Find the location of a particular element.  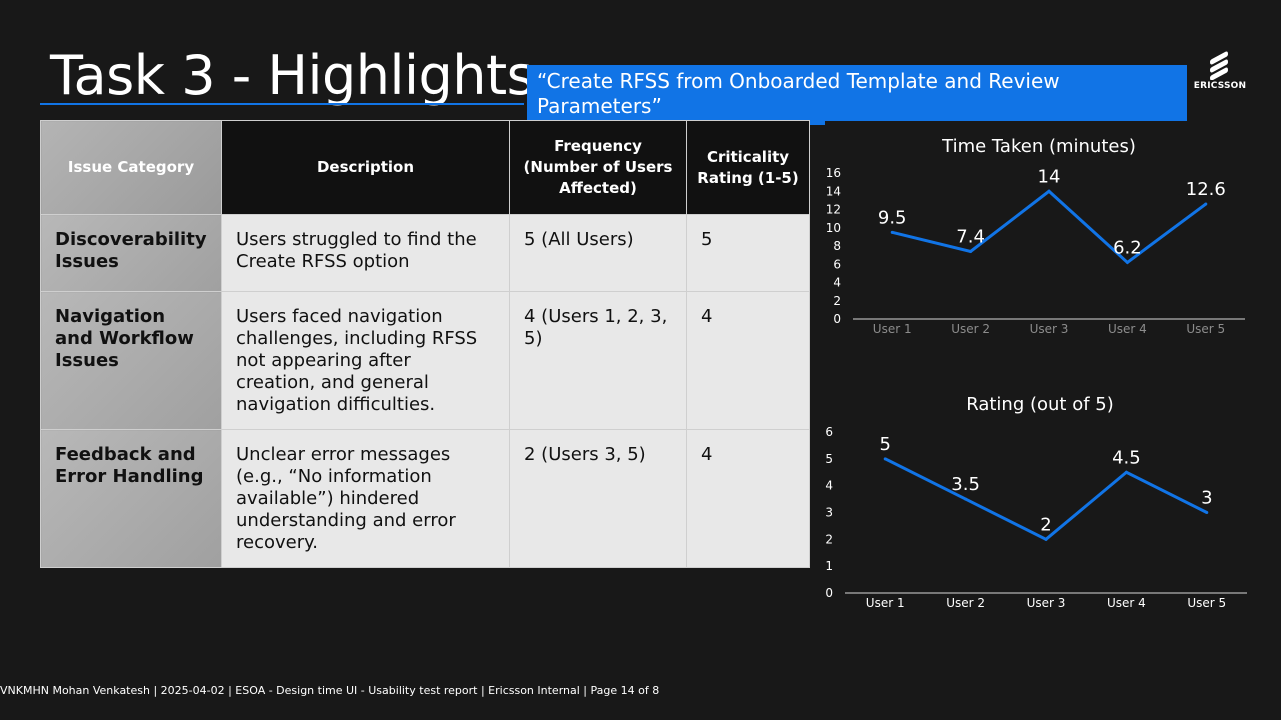

cell-frequency: 2 (Users 3, 5) is located at coordinates (598, 498).